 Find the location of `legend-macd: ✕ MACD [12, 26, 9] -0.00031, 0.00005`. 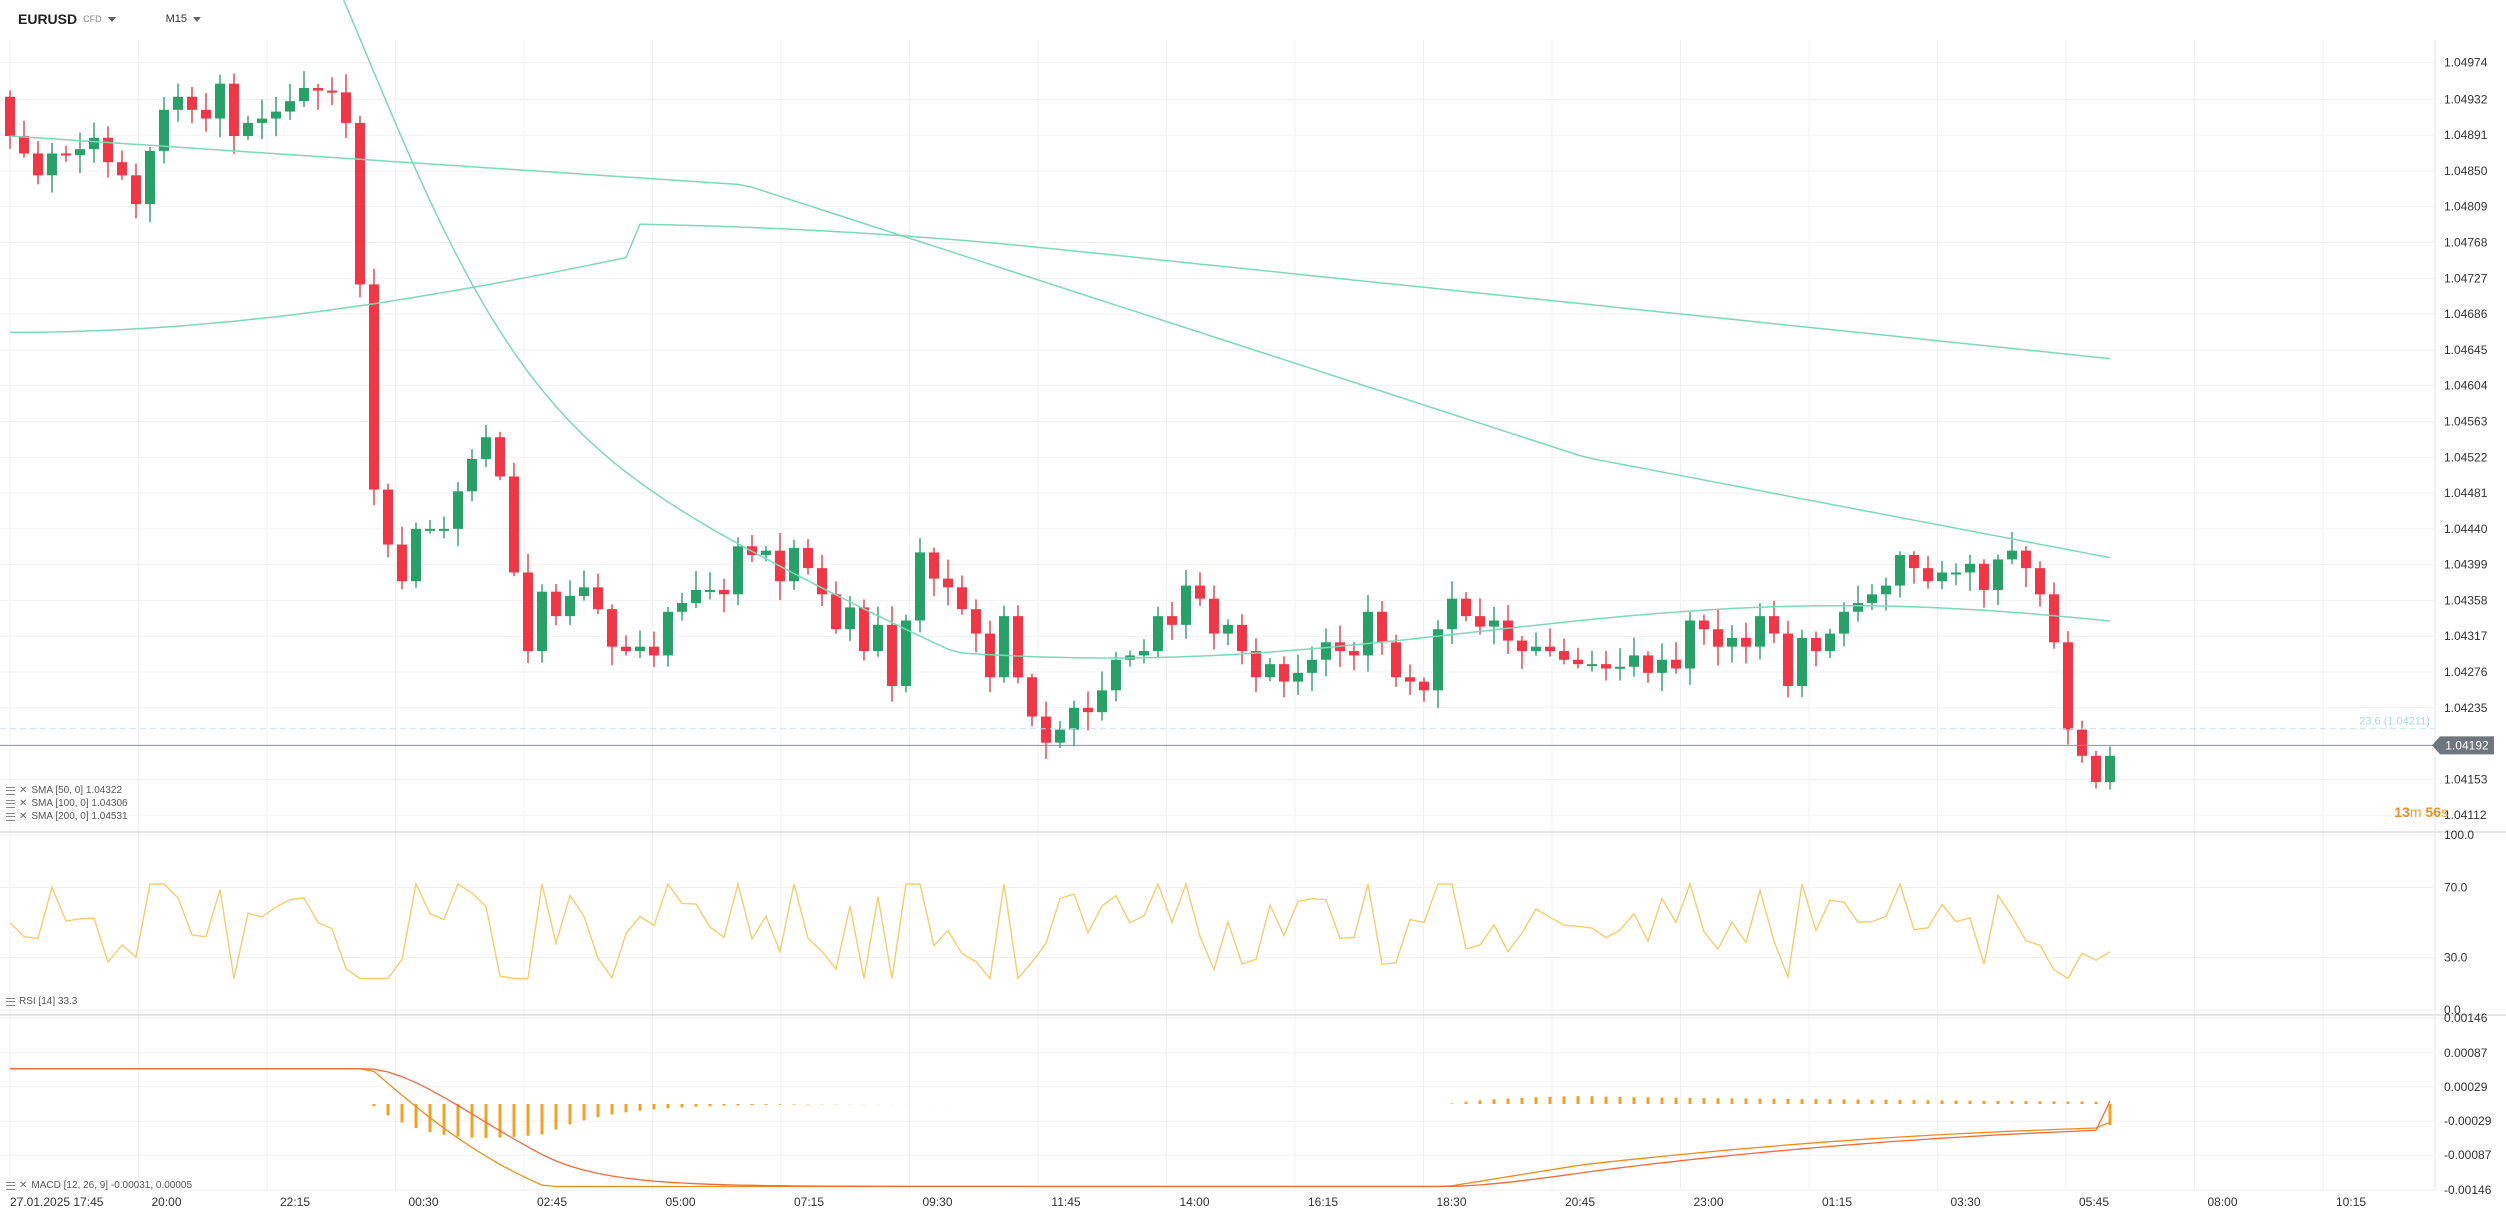

legend-macd: ✕ MACD [12, 26, 9] -0.00031, 0.00005 is located at coordinates (99, 1185).